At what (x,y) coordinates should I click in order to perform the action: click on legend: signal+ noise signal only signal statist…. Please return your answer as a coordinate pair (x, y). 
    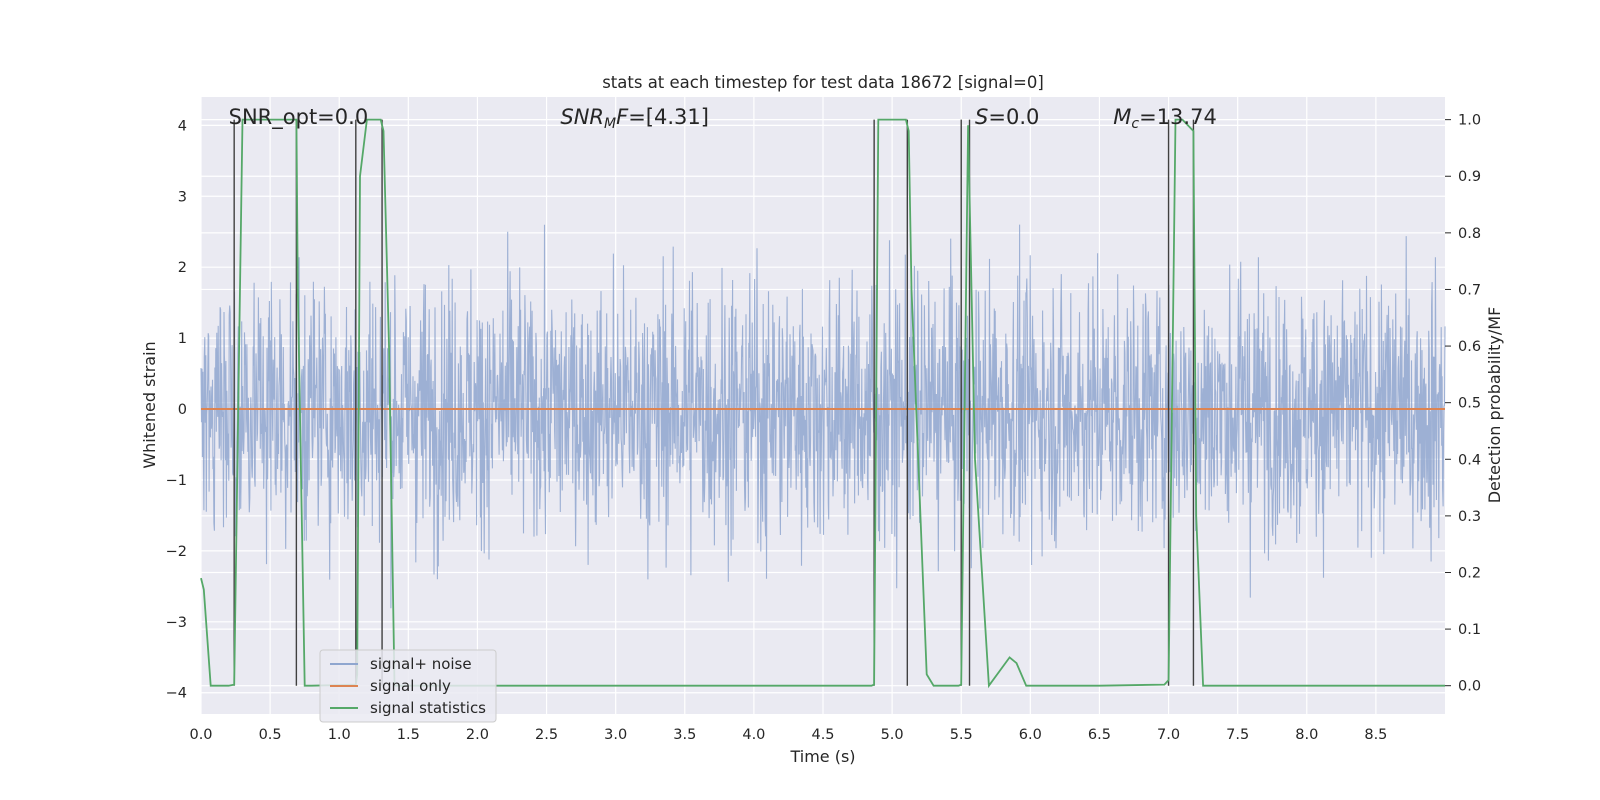
    Looking at the image, I should click on (408, 686).